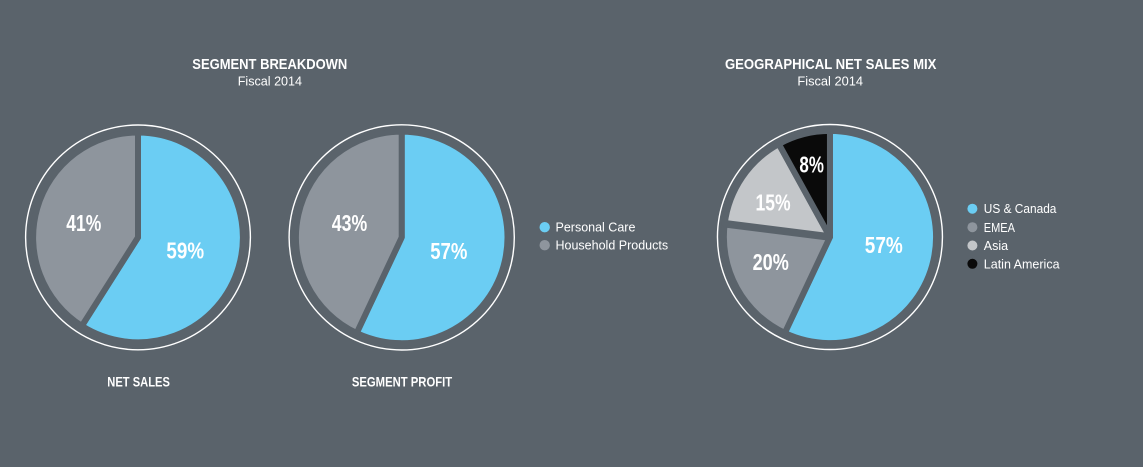 This screenshot has width=1143, height=467. I want to click on svg-text: US & Canada, so click(1020, 209).